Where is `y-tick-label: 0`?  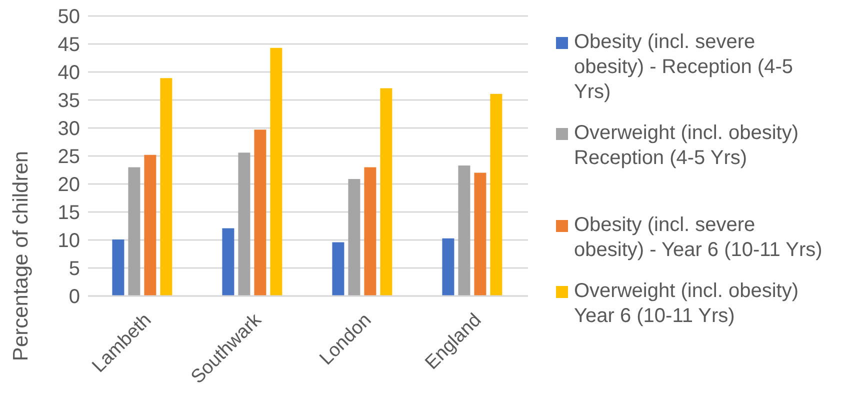
y-tick-label: 0 is located at coordinates (74, 297).